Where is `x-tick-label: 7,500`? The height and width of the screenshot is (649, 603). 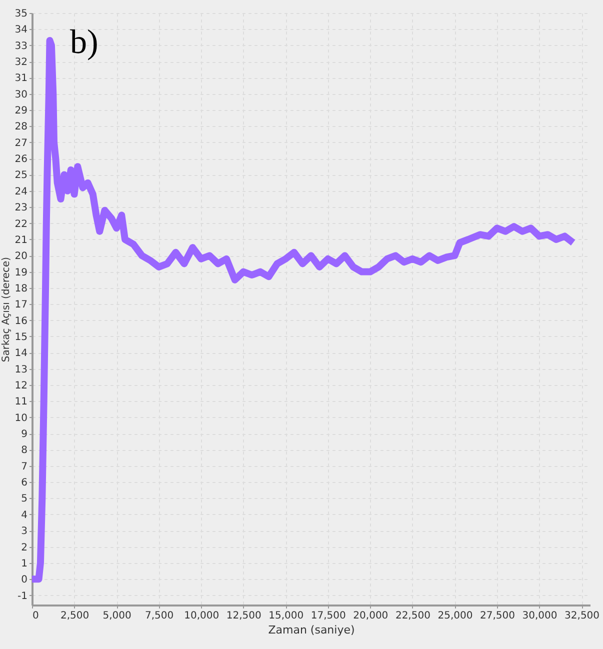 x-tick-label: 7,500 is located at coordinates (159, 616).